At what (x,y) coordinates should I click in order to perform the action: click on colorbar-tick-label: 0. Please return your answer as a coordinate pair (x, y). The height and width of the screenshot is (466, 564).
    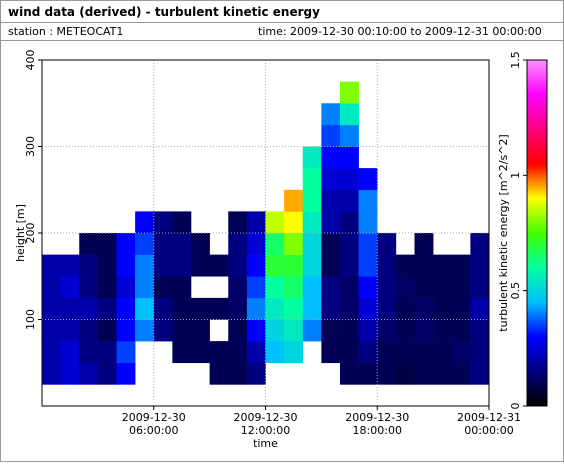
    Looking at the image, I should click on (515, 406).